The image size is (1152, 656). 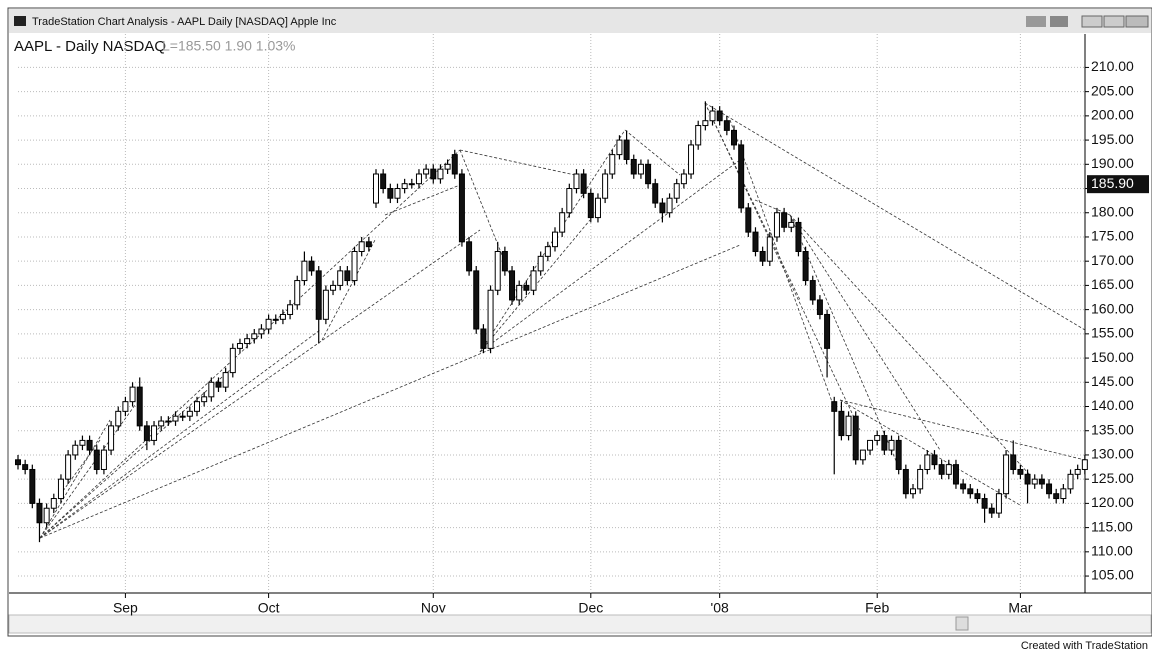 What do you see at coordinates (1112, 333) in the screenshot?
I see `y-tick-label: 155.00` at bounding box center [1112, 333].